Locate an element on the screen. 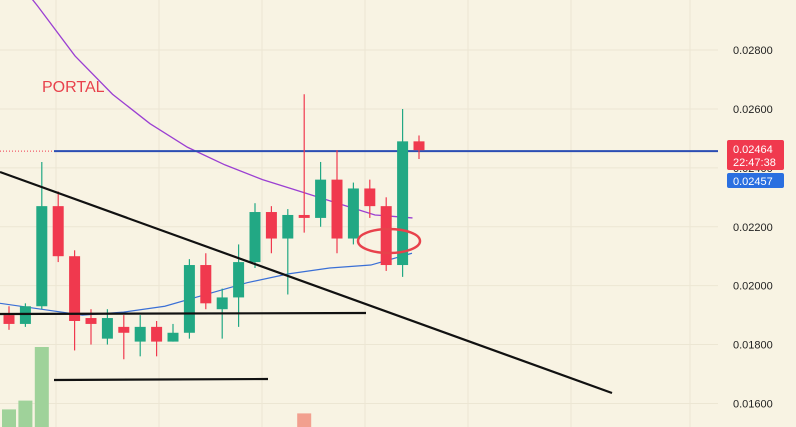 This screenshot has height=427, width=796. y-tick-label: 0.02200 is located at coordinates (753, 228).